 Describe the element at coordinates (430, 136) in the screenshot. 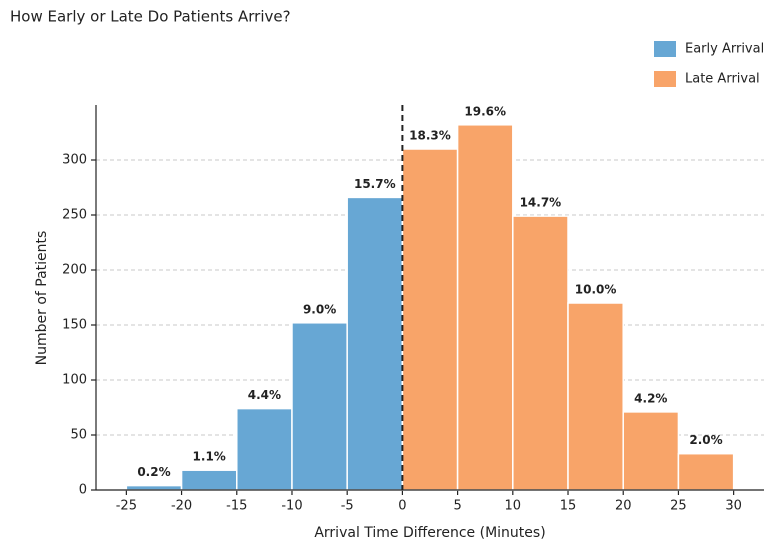

I see `value-label: 18.3%` at that location.